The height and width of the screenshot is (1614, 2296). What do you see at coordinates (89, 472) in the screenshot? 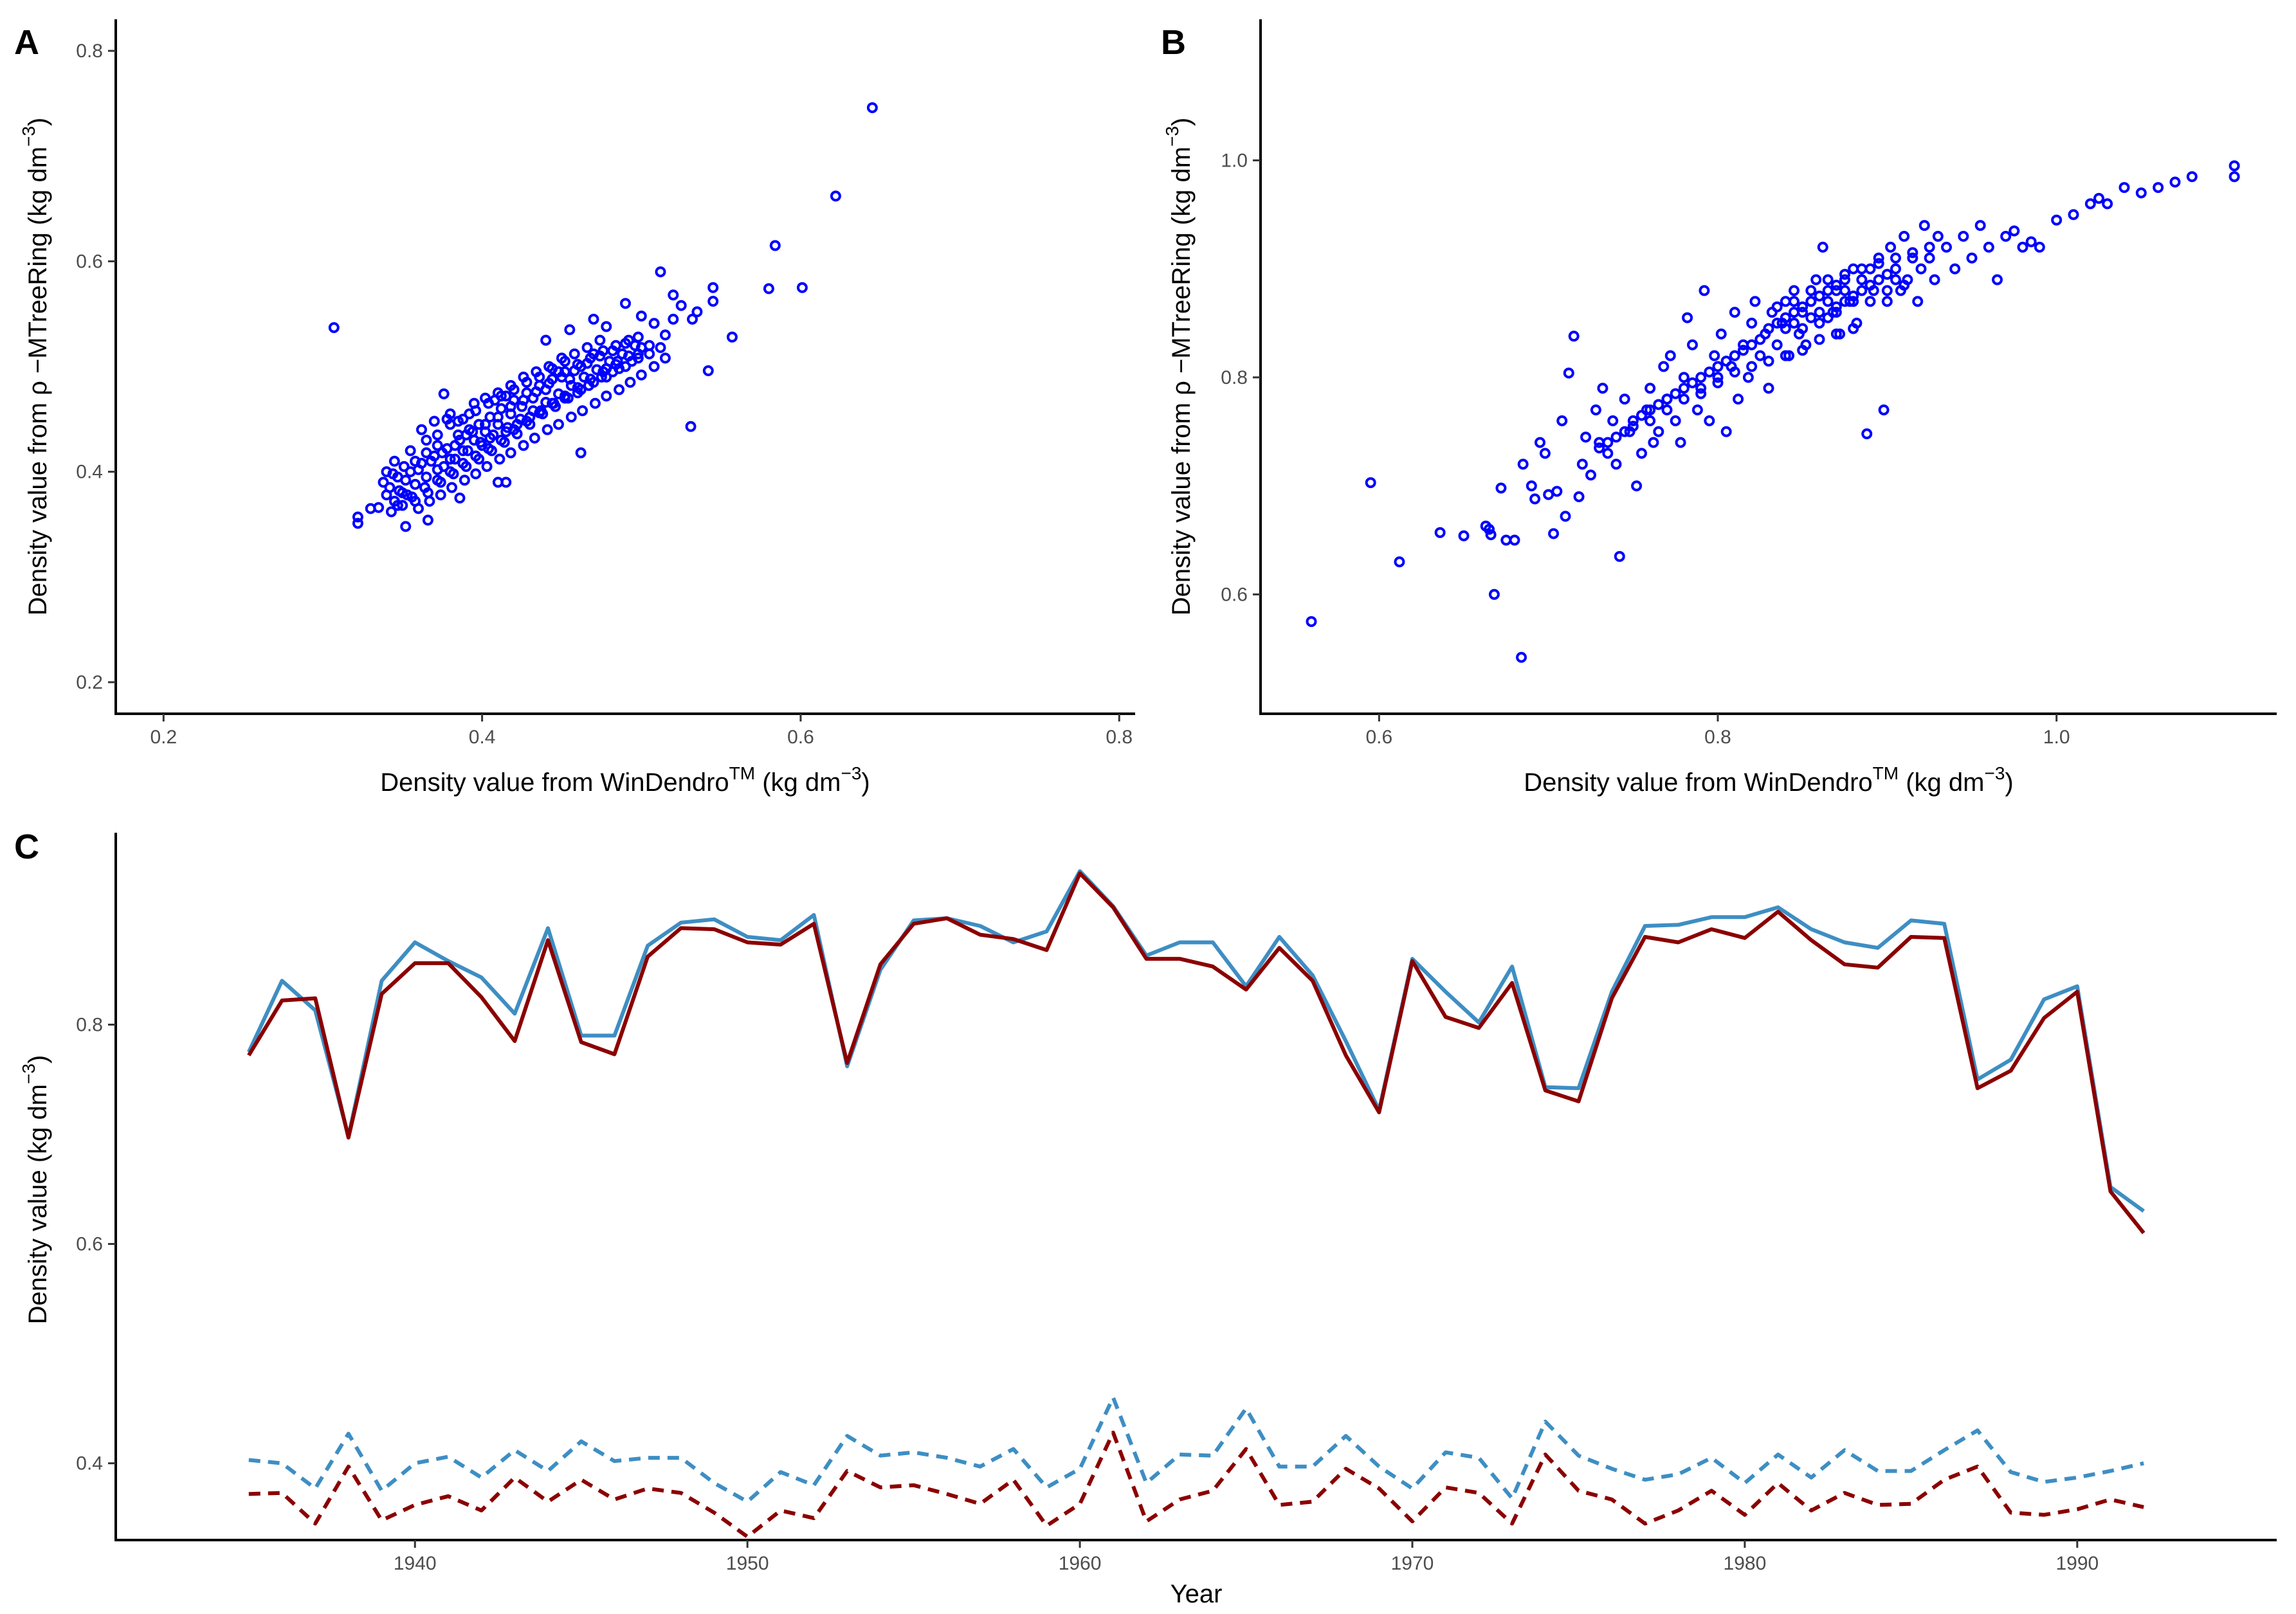
I see `panel-a-y-tick-label: 0.4` at bounding box center [89, 472].